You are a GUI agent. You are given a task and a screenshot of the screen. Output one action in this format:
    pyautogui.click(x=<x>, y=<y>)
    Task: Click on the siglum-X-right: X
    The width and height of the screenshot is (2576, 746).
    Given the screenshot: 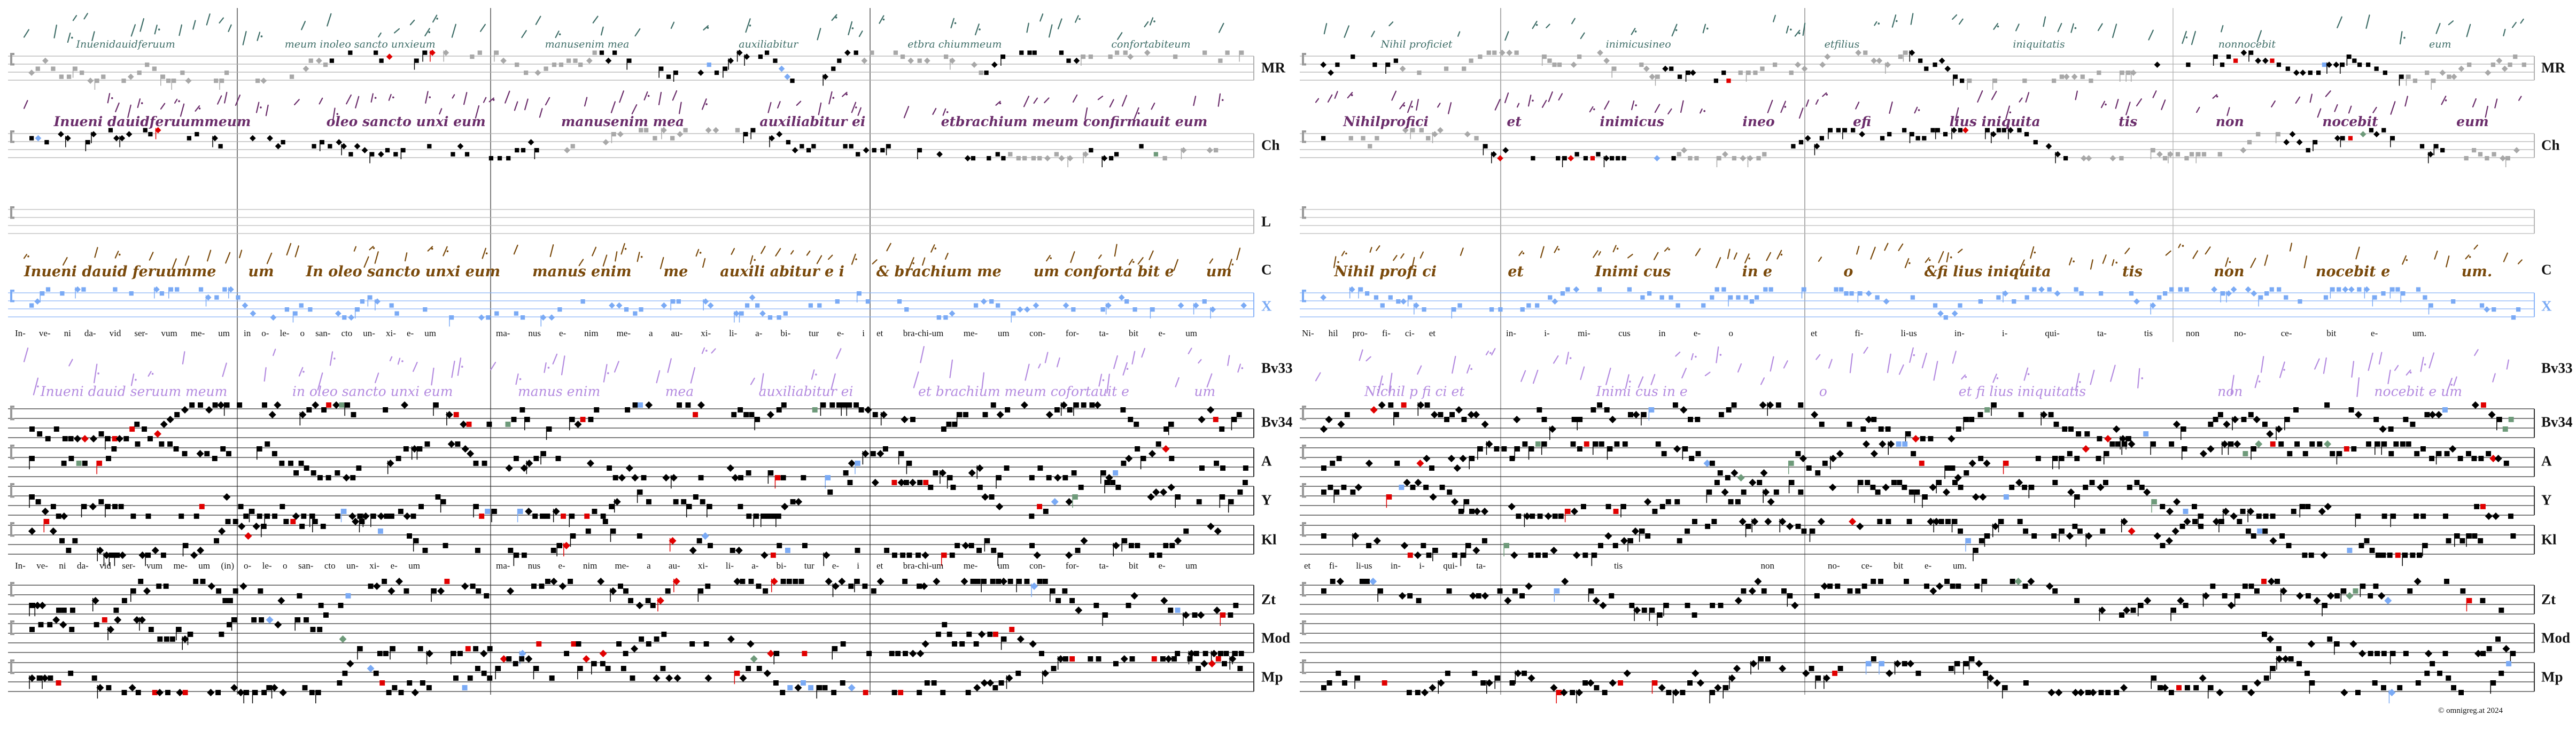 What is the action you would take?
    pyautogui.click(x=2546, y=306)
    